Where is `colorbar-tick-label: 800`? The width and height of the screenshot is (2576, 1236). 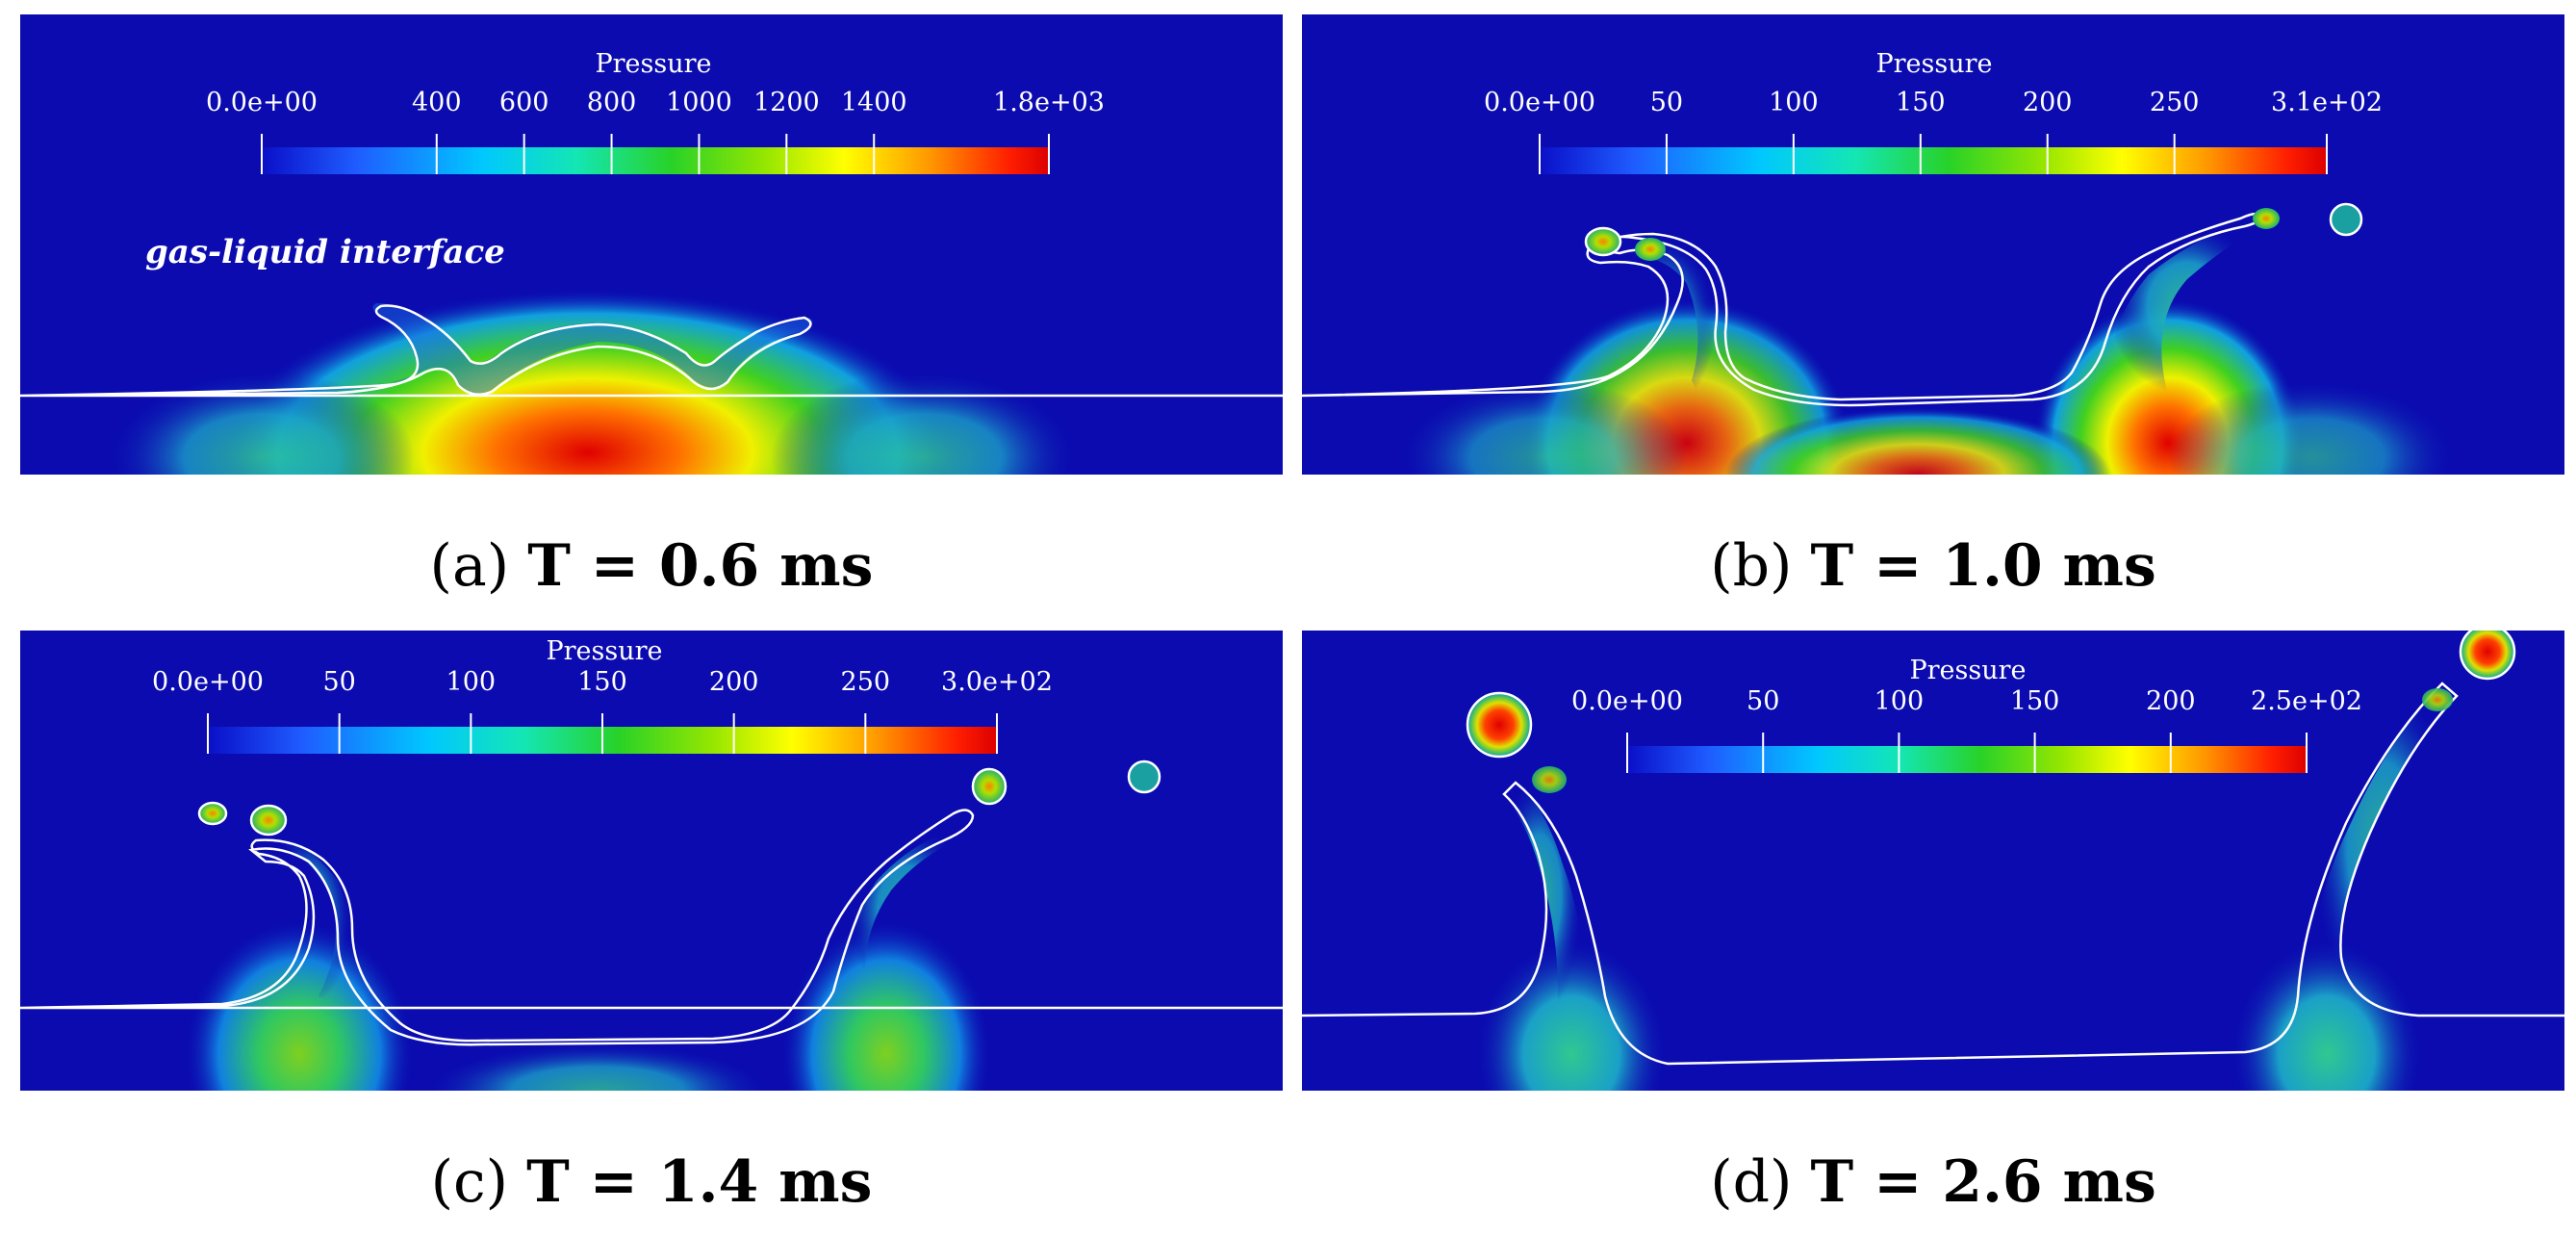 colorbar-tick-label: 800 is located at coordinates (612, 102).